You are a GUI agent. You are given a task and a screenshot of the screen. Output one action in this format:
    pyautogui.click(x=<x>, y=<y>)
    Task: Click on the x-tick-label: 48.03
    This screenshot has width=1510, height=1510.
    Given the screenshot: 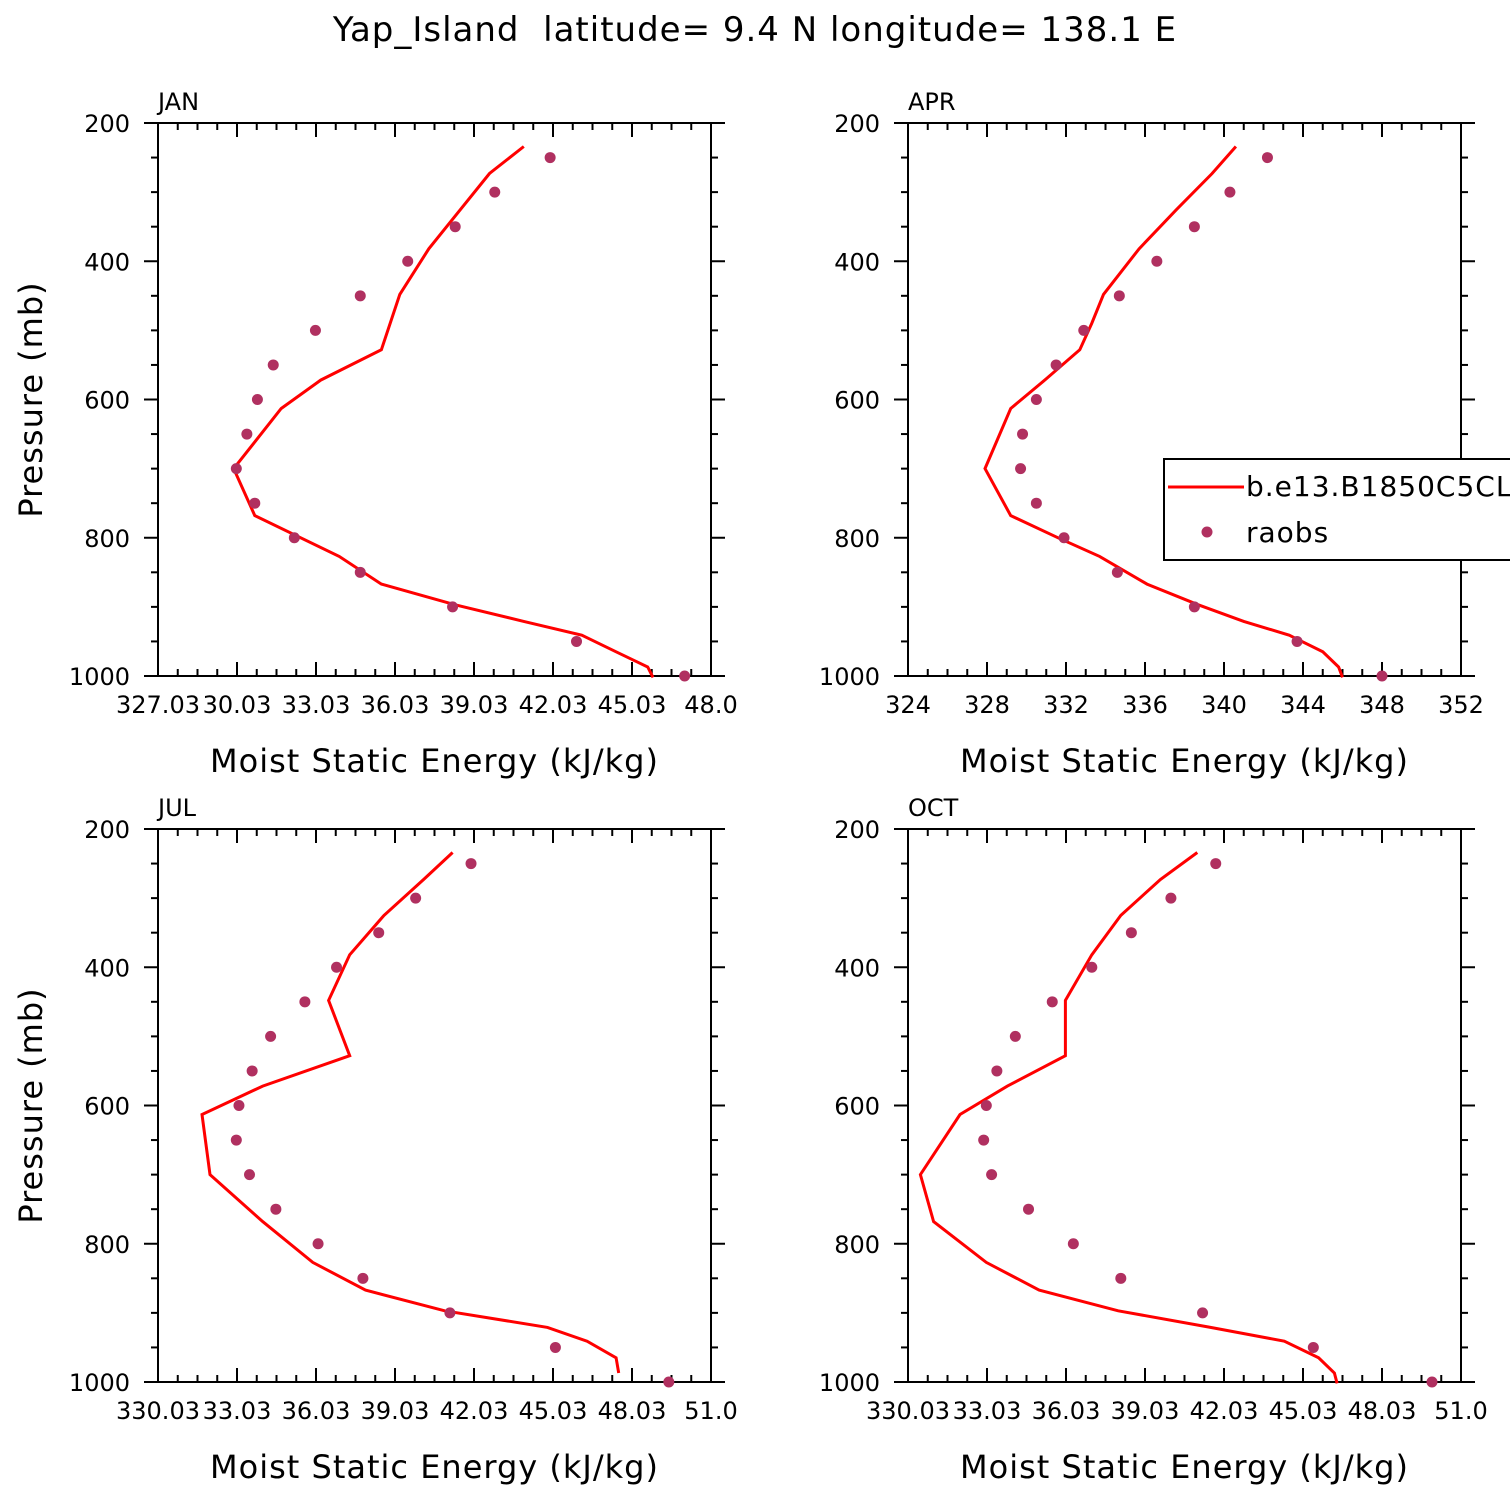 What is the action you would take?
    pyautogui.click(x=1382, y=1411)
    